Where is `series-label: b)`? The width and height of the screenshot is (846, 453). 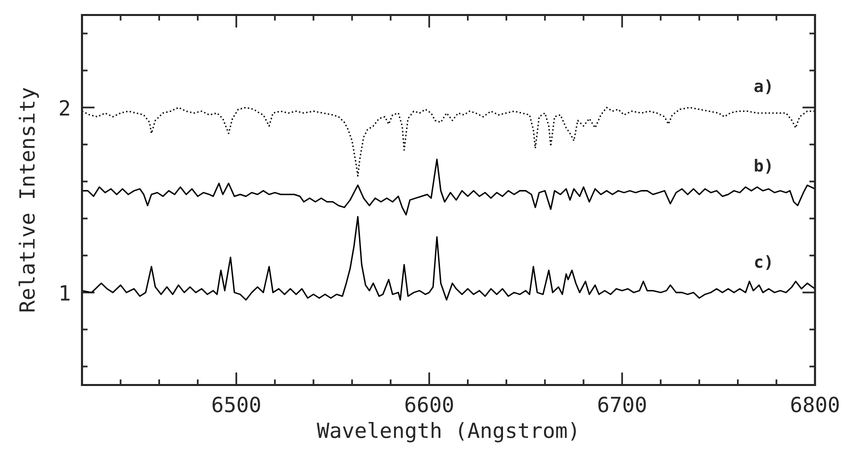
series-label: b) is located at coordinates (762, 166).